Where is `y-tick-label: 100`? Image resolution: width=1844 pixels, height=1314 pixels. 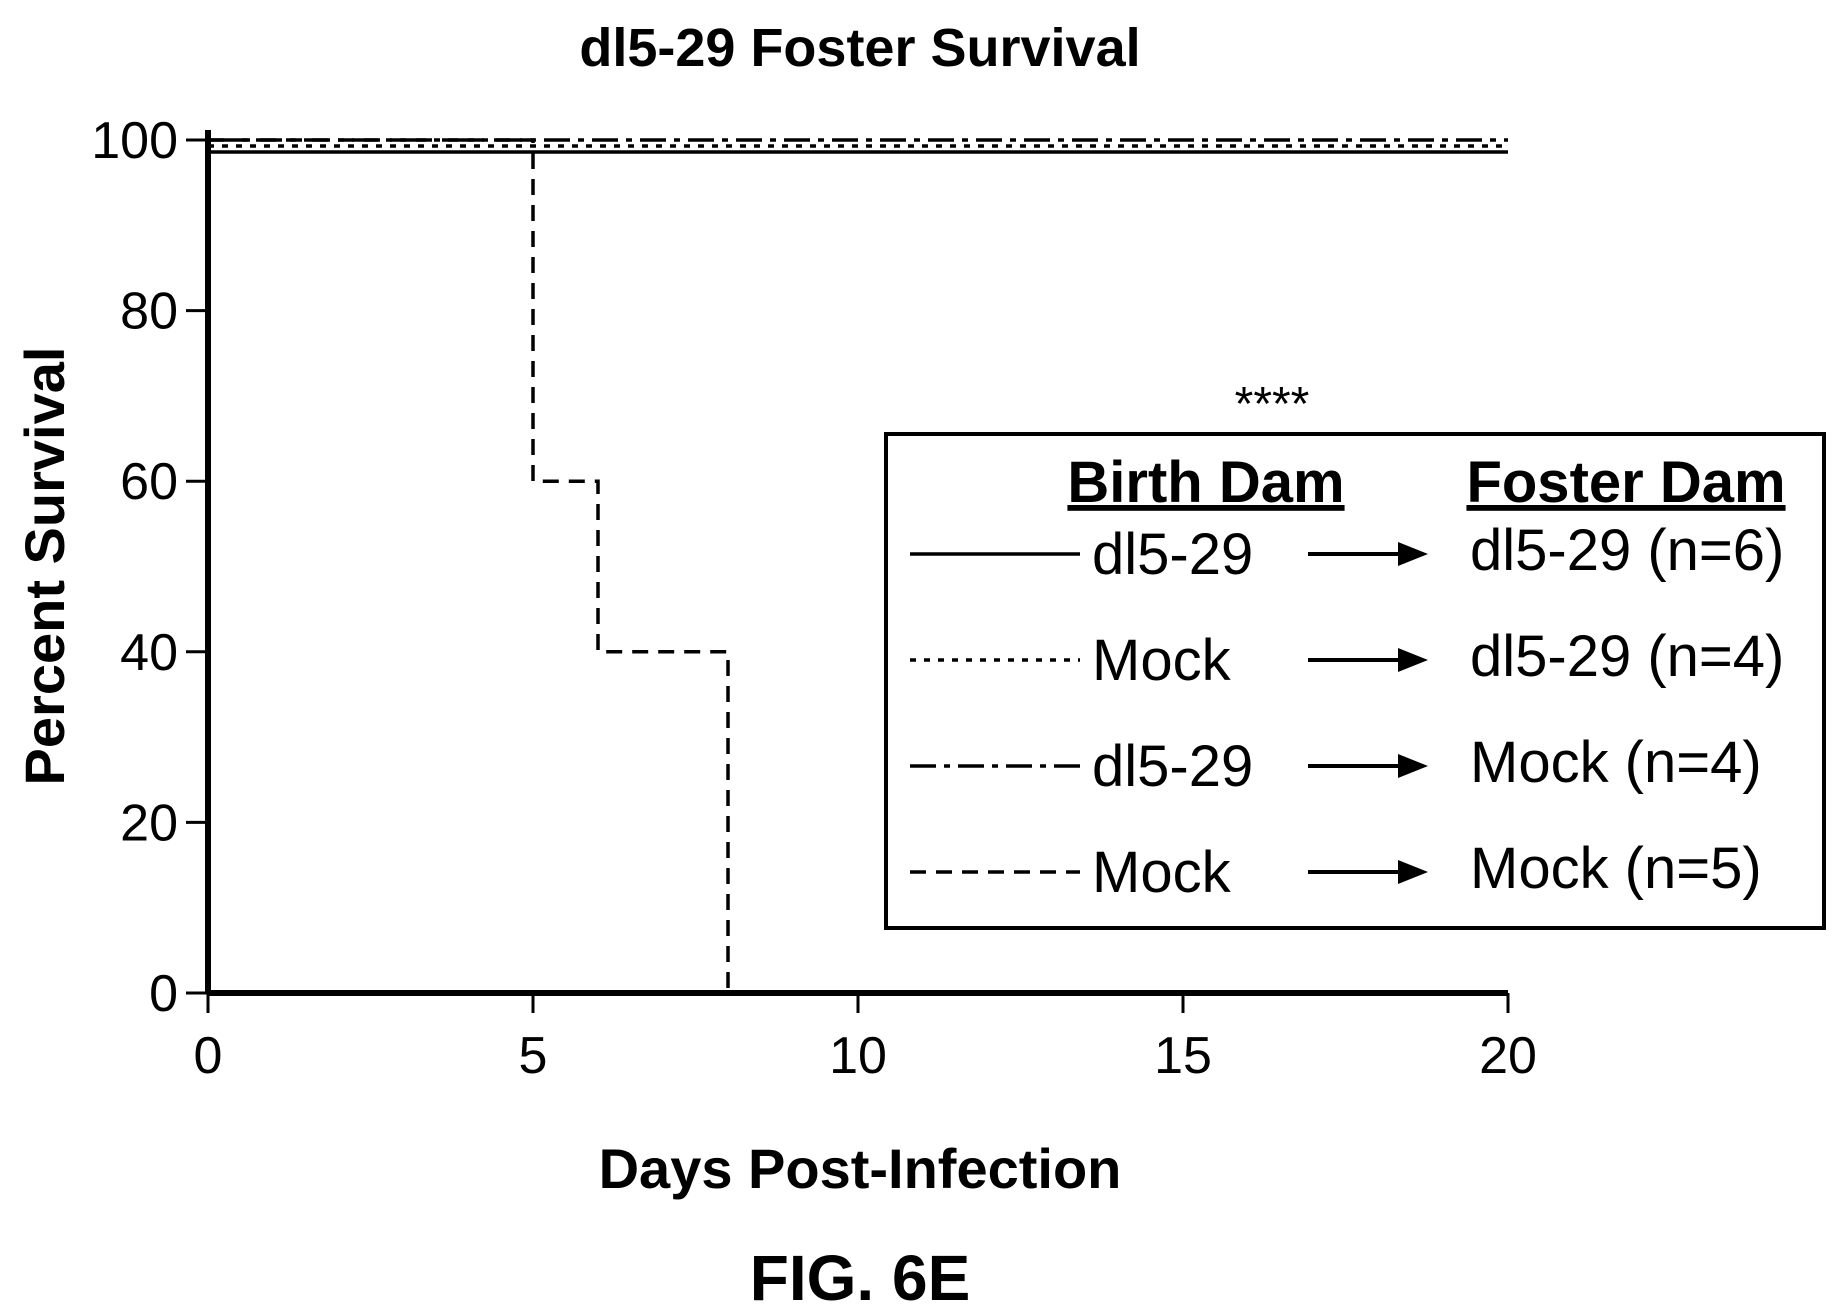
y-tick-label: 100 is located at coordinates (134, 141).